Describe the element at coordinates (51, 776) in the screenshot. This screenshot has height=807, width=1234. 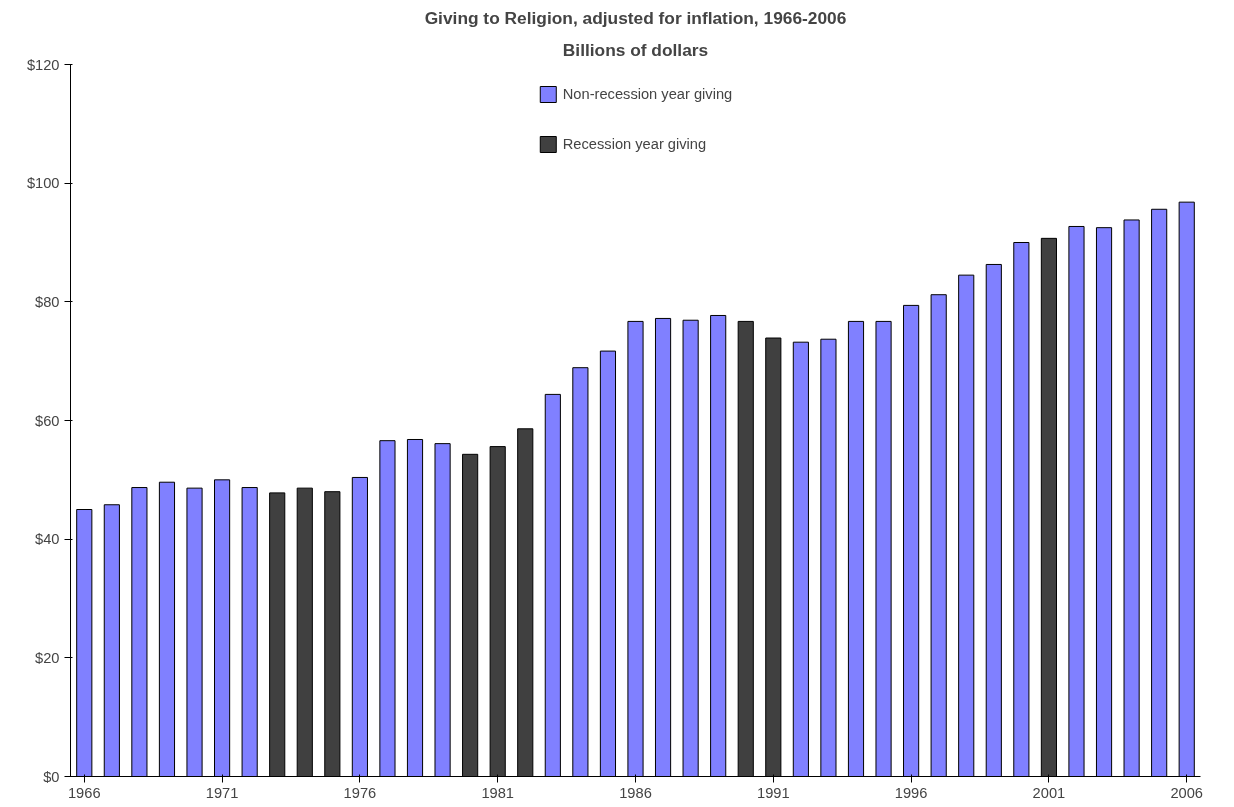
I see `y-tick-label: $0` at that location.